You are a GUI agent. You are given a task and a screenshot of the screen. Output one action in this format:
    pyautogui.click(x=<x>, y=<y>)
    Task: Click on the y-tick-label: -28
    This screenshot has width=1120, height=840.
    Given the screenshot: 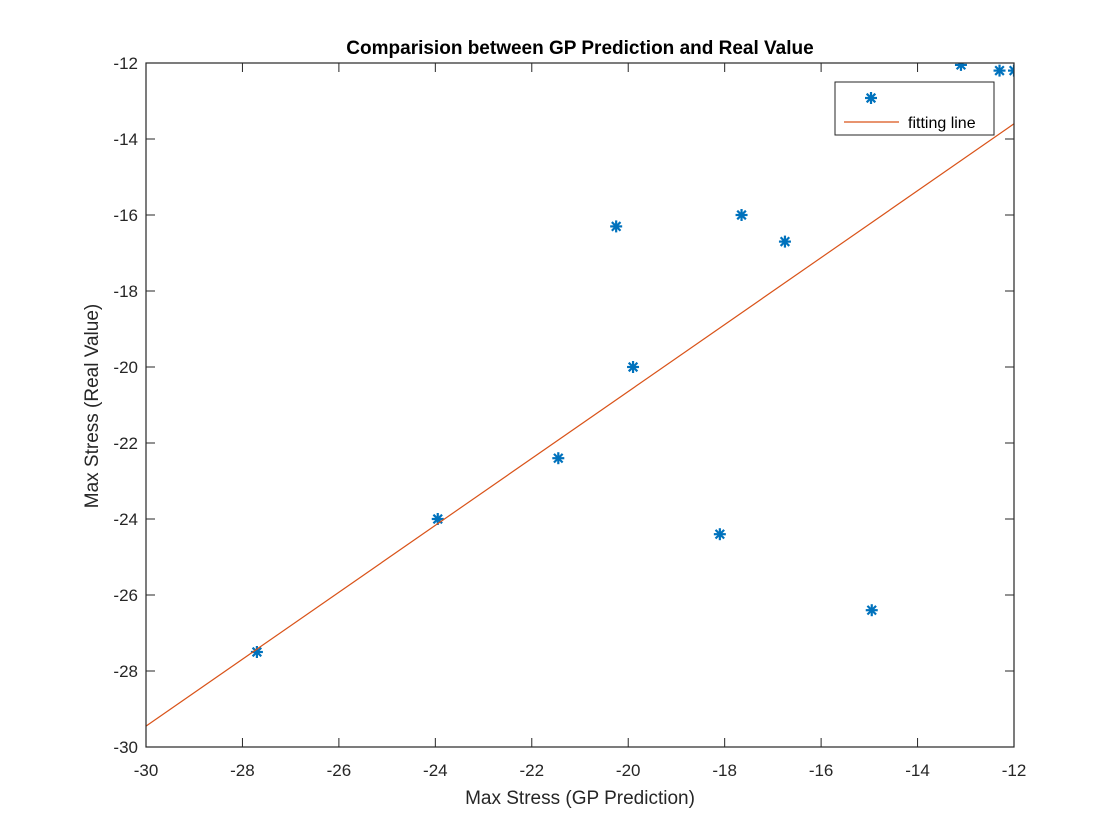 What is the action you would take?
    pyautogui.click(x=125, y=671)
    